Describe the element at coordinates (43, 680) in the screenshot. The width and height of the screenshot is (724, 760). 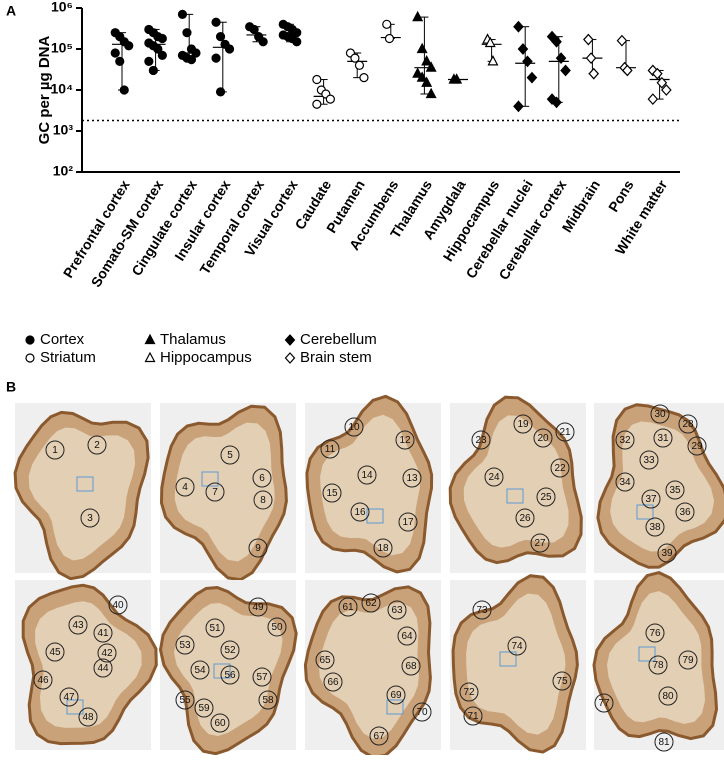
I see `region-label: 46` at that location.